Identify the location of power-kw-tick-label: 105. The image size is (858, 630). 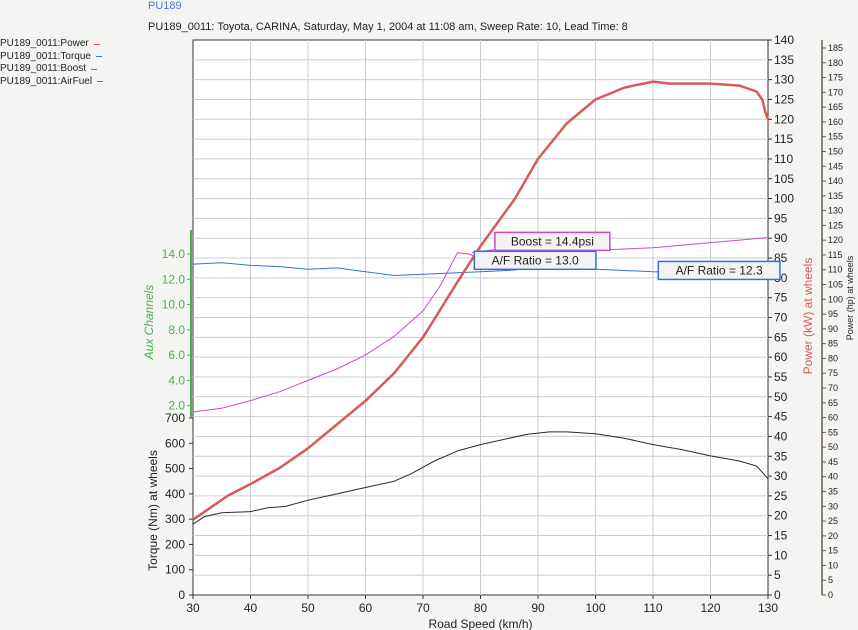
(784, 179).